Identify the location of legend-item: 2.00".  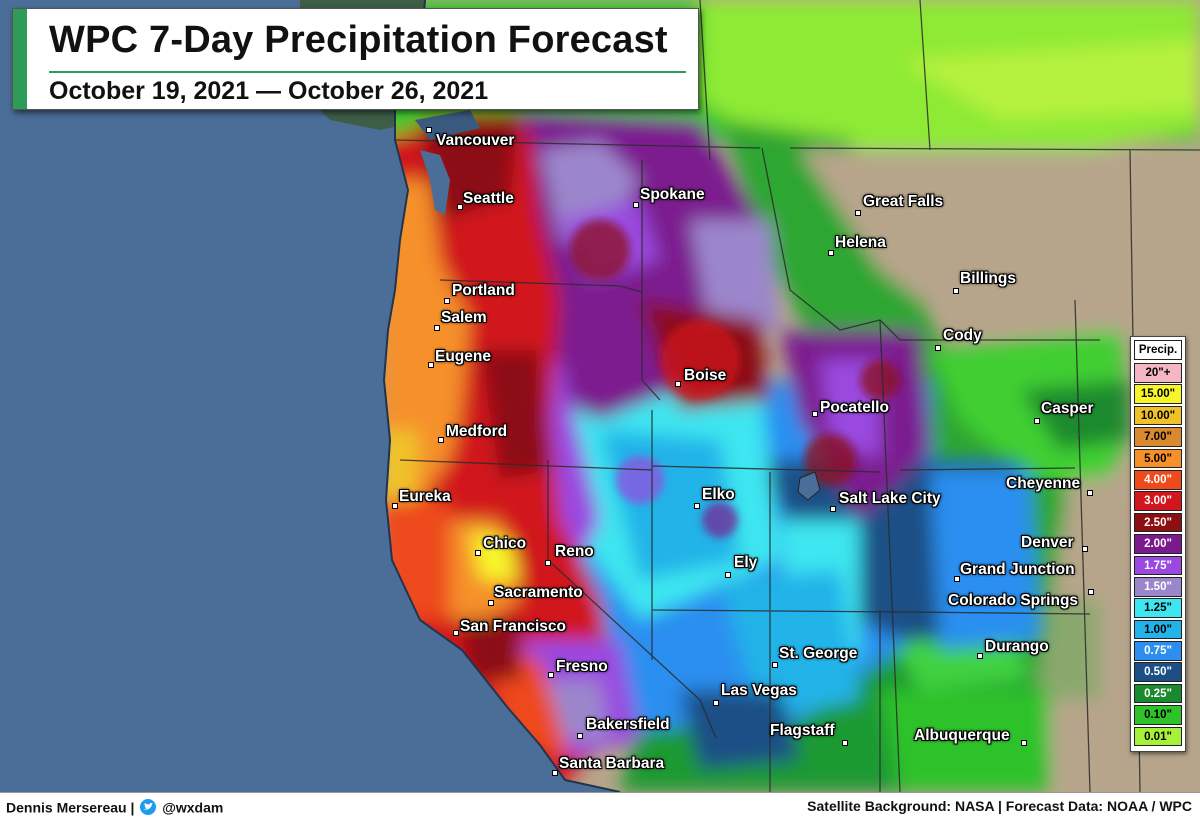
(1158, 544).